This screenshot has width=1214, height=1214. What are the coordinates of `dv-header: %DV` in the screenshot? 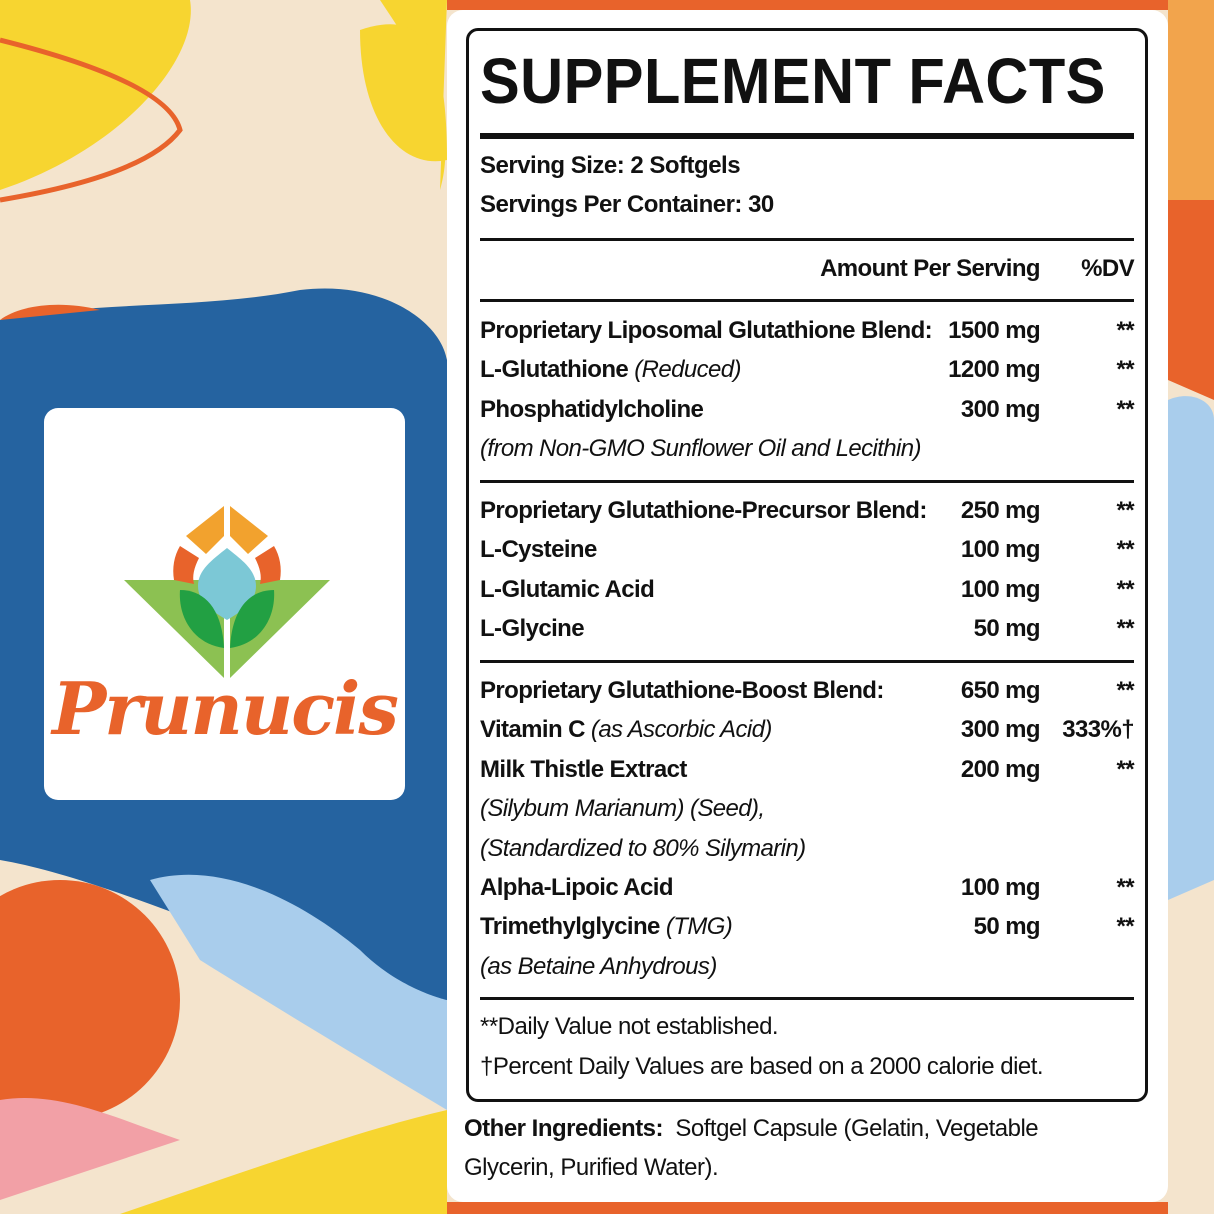 It's located at (1107, 268).